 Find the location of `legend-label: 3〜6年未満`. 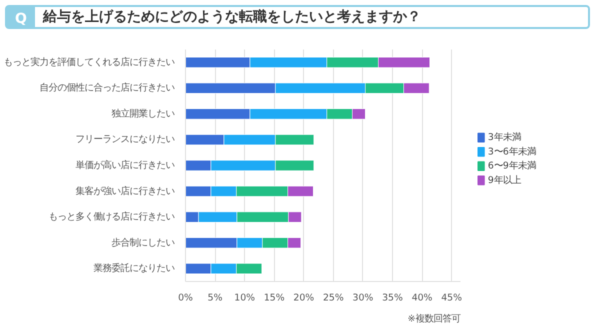

legend-label: 3〜6年未満 is located at coordinates (512, 152).